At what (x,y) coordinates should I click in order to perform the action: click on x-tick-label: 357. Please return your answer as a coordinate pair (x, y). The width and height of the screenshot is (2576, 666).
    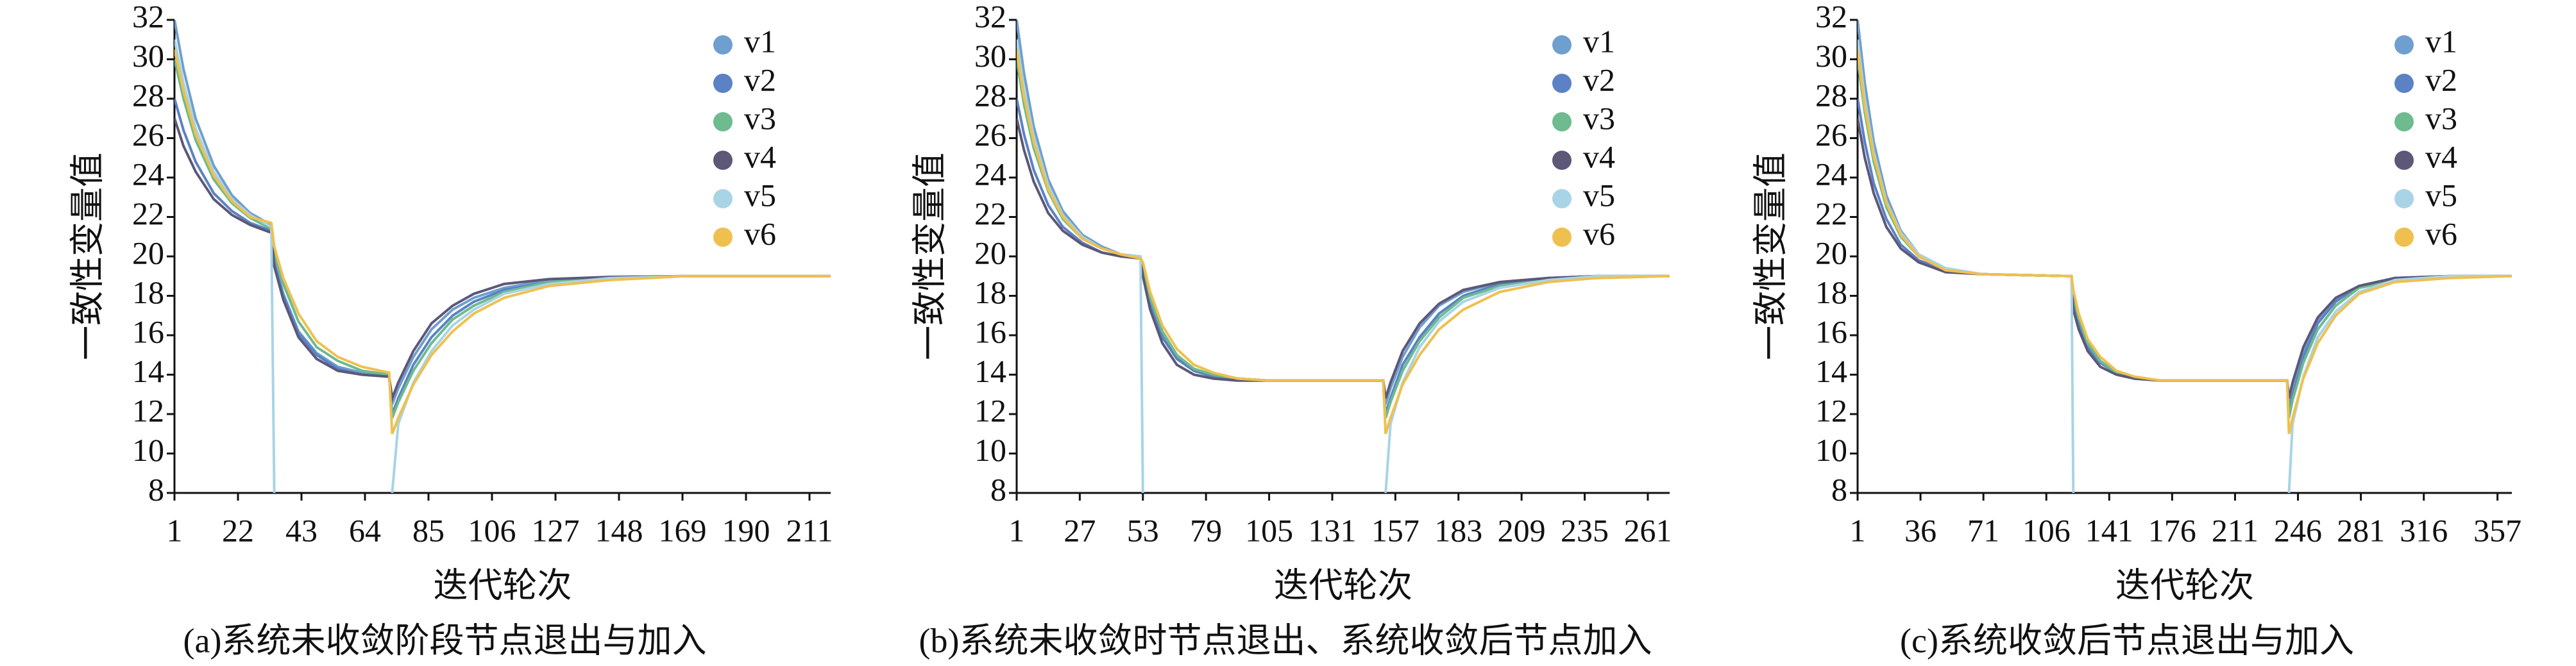
    Looking at the image, I should click on (2497, 530).